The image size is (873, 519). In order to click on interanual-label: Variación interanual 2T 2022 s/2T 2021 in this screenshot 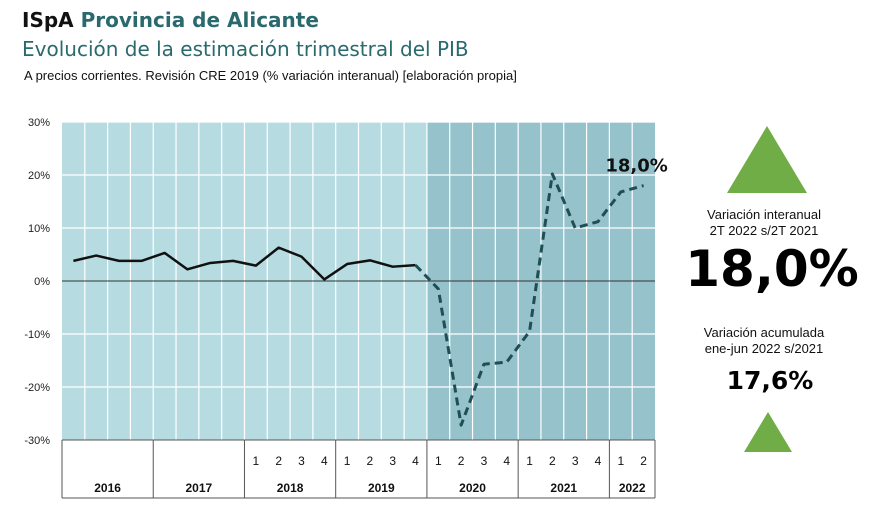, I will do `click(764, 223)`.